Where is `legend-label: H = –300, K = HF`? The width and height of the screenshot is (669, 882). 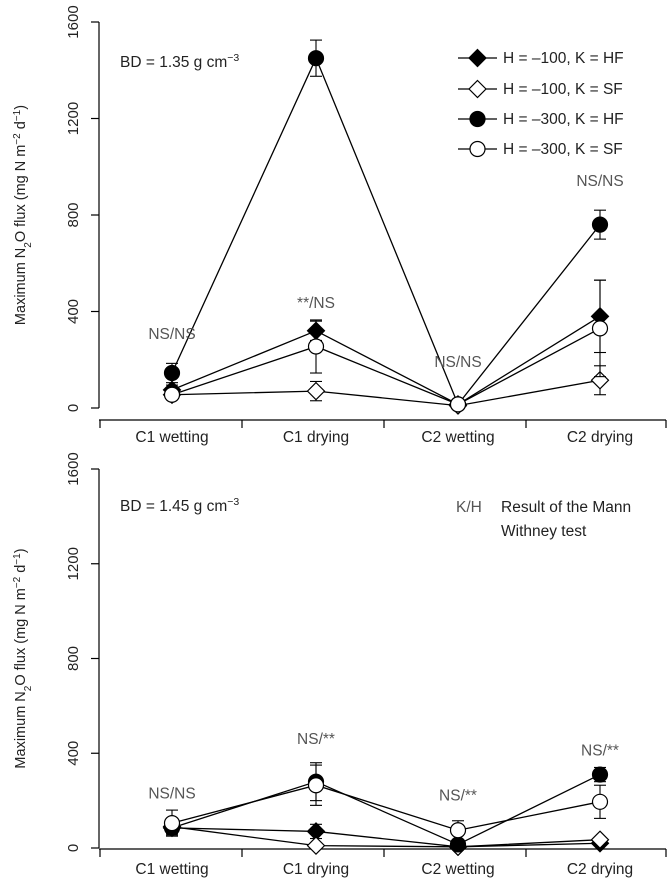
legend-label: H = –300, K = HF is located at coordinates (563, 119).